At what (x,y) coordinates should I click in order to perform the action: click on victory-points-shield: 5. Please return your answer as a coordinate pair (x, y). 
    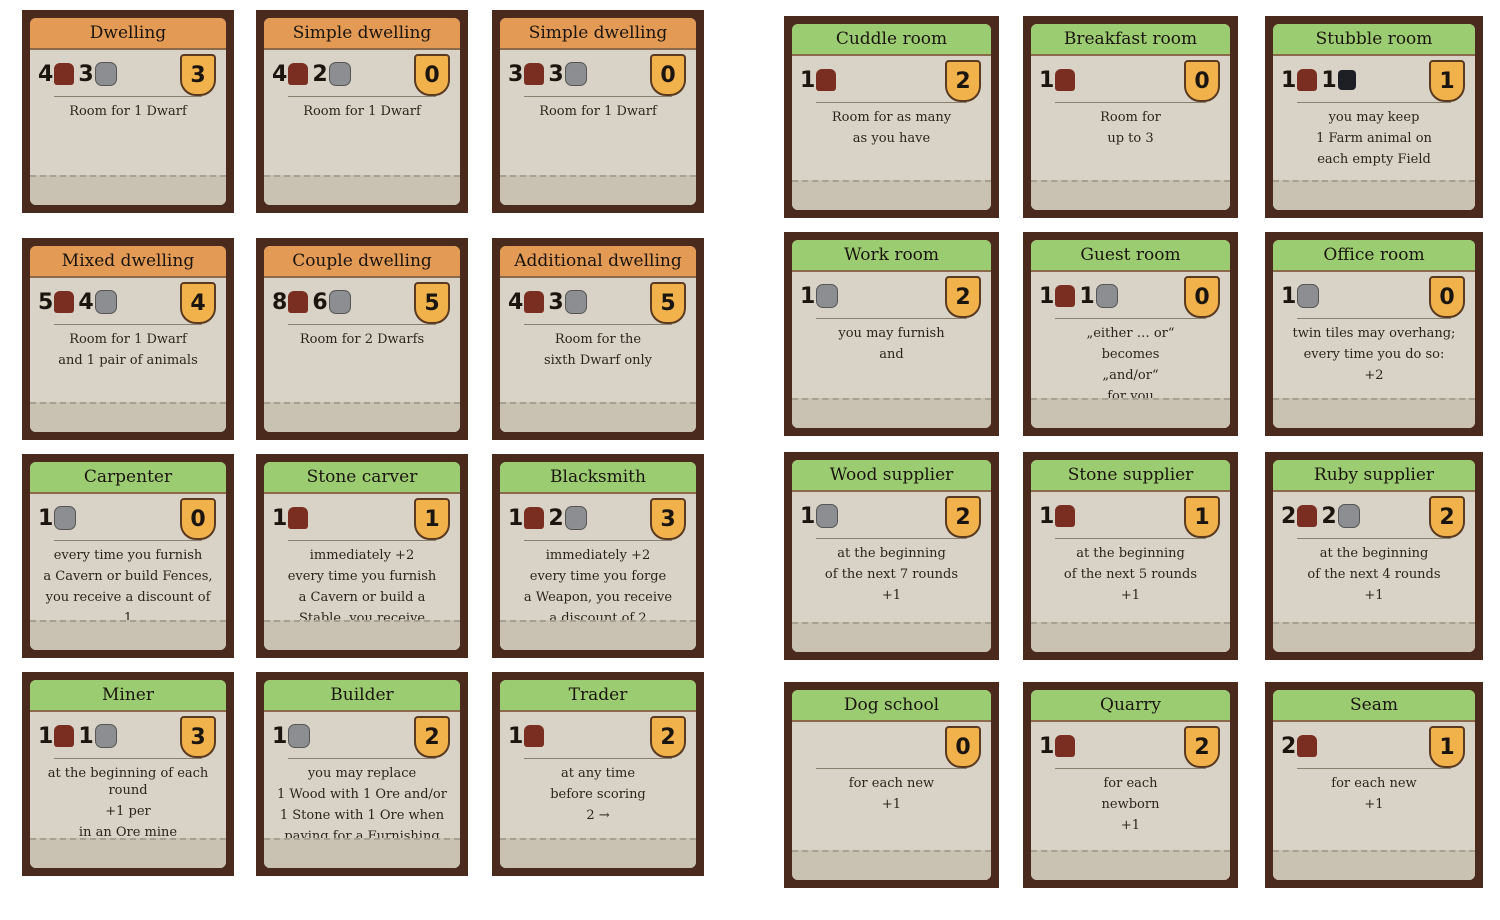
    Looking at the image, I should click on (668, 303).